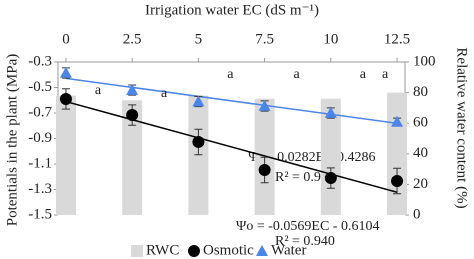 This screenshot has height=259, width=474. What do you see at coordinates (420, 92) in the screenshot?
I see `y2-tick-label: 80` at bounding box center [420, 92].